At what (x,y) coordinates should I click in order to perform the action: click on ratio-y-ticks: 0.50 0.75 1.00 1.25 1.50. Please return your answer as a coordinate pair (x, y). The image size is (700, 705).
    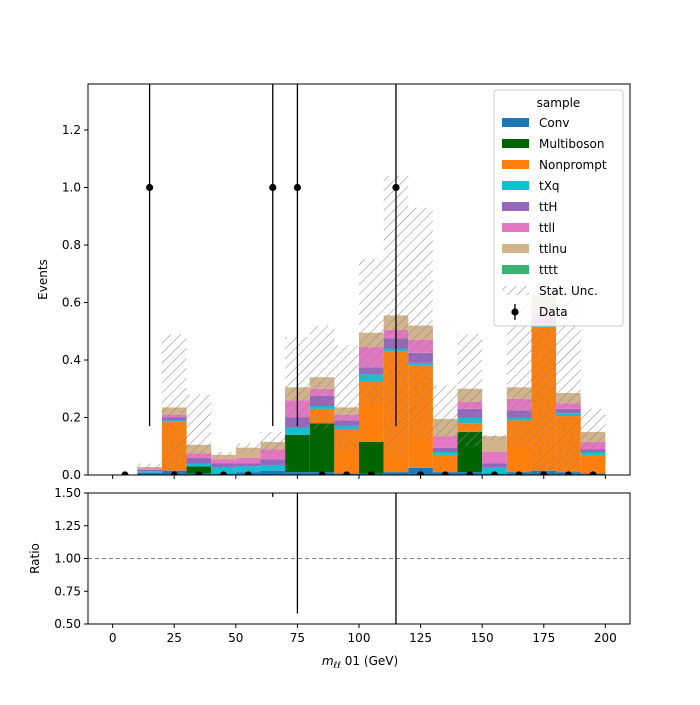
    Looking at the image, I should click on (71, 558).